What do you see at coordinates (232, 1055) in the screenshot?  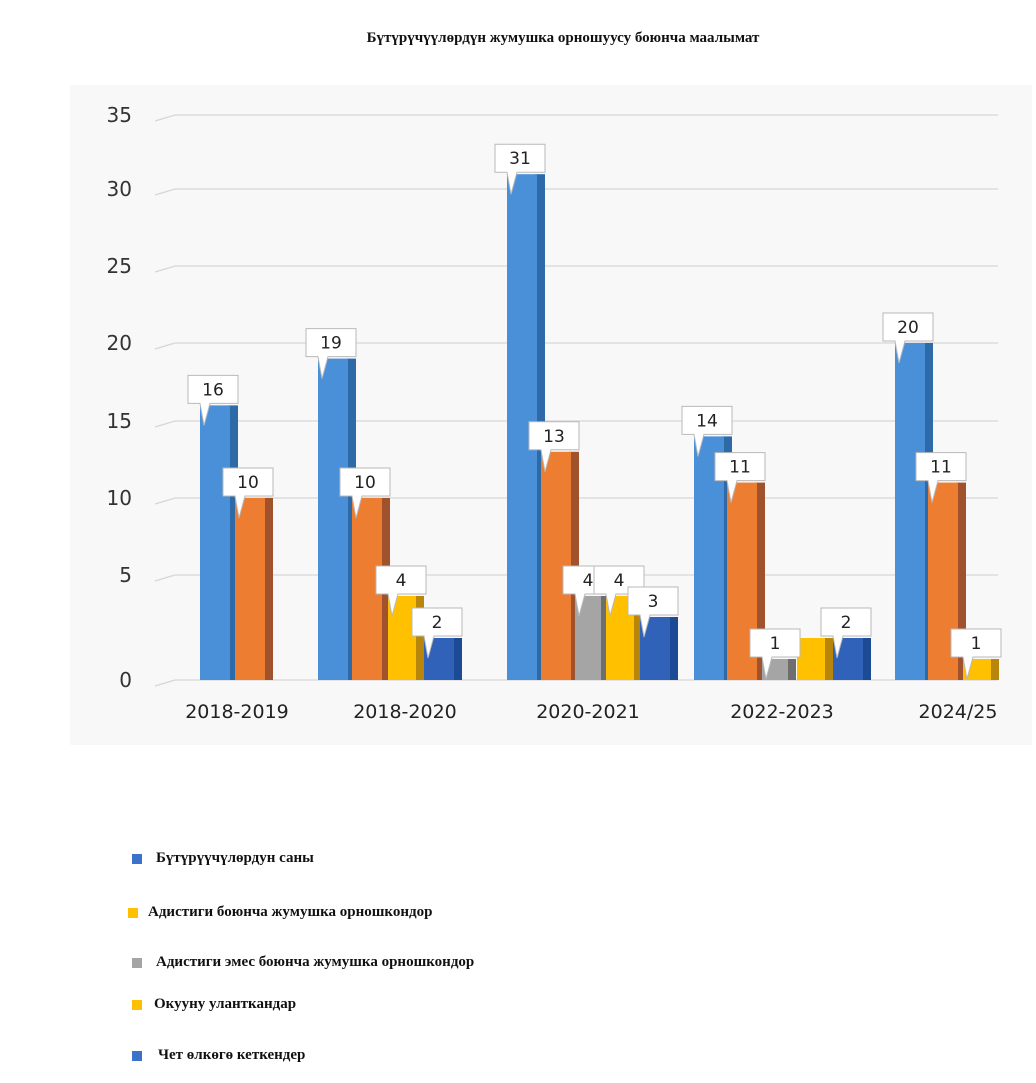 I see `legend-label: Чет өлкөгө кеткендер` at bounding box center [232, 1055].